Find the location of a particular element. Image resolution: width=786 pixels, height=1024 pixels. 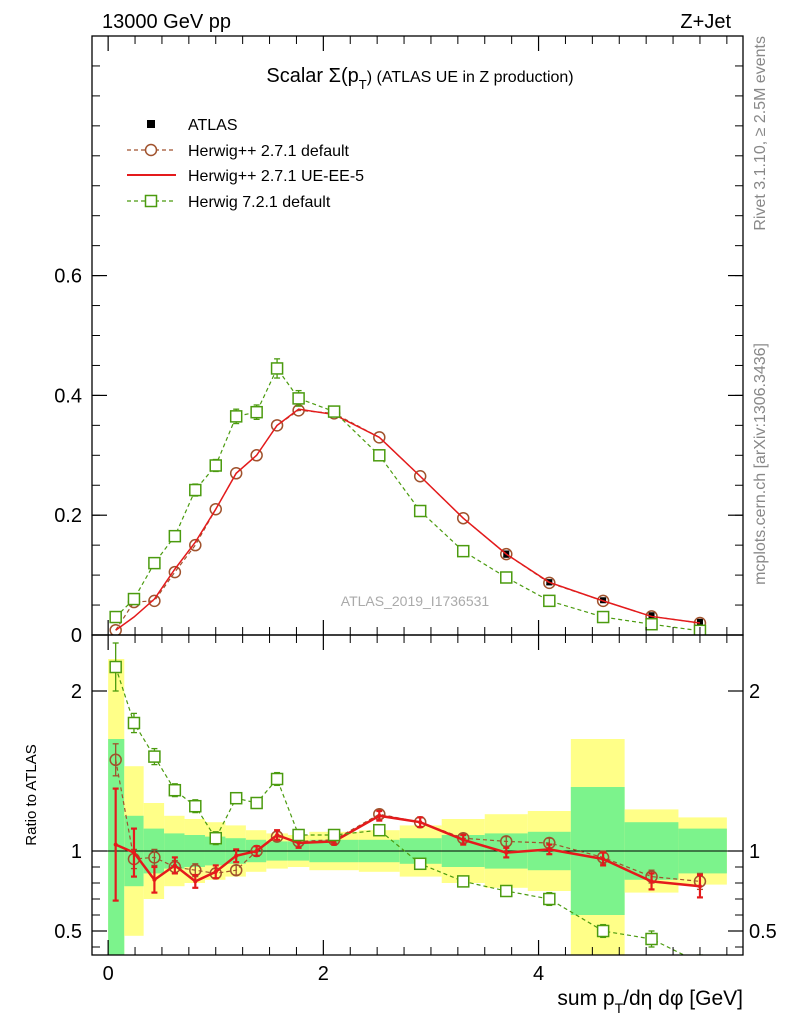

y-tick-label-right: 0.5 is located at coordinates (763, 932).